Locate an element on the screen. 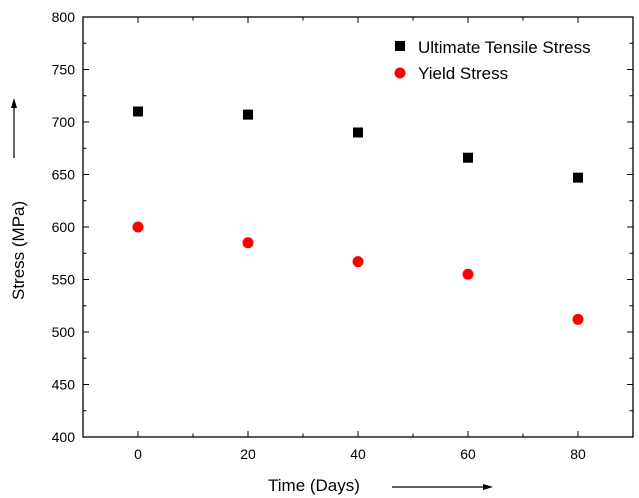  legend-marker-uts is located at coordinates (400, 46).